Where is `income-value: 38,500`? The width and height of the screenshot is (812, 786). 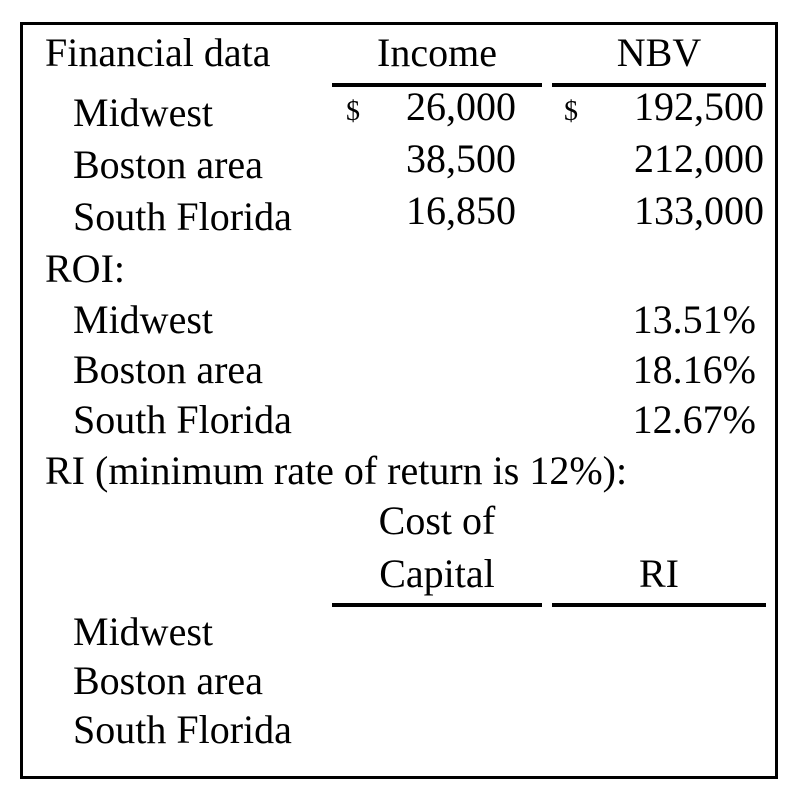 income-value: 38,500 is located at coordinates (461, 158).